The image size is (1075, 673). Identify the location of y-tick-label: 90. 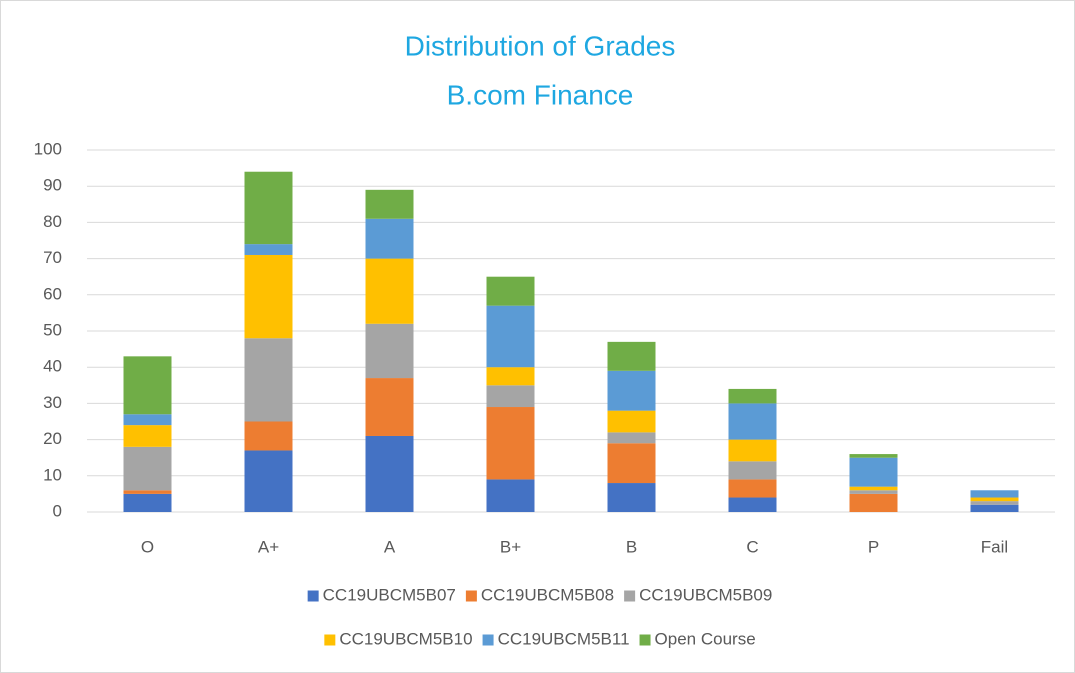
(52, 185).